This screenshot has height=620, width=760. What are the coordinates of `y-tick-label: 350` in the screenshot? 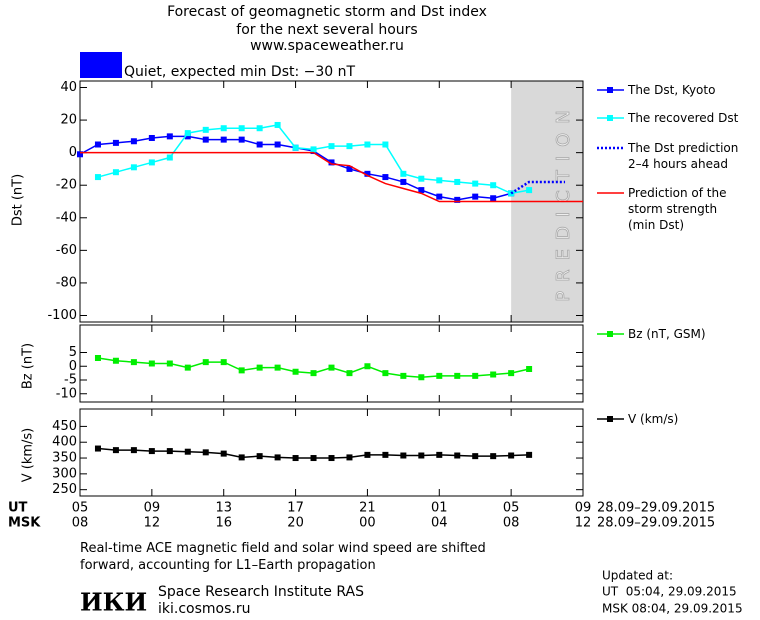 It's located at (64, 458).